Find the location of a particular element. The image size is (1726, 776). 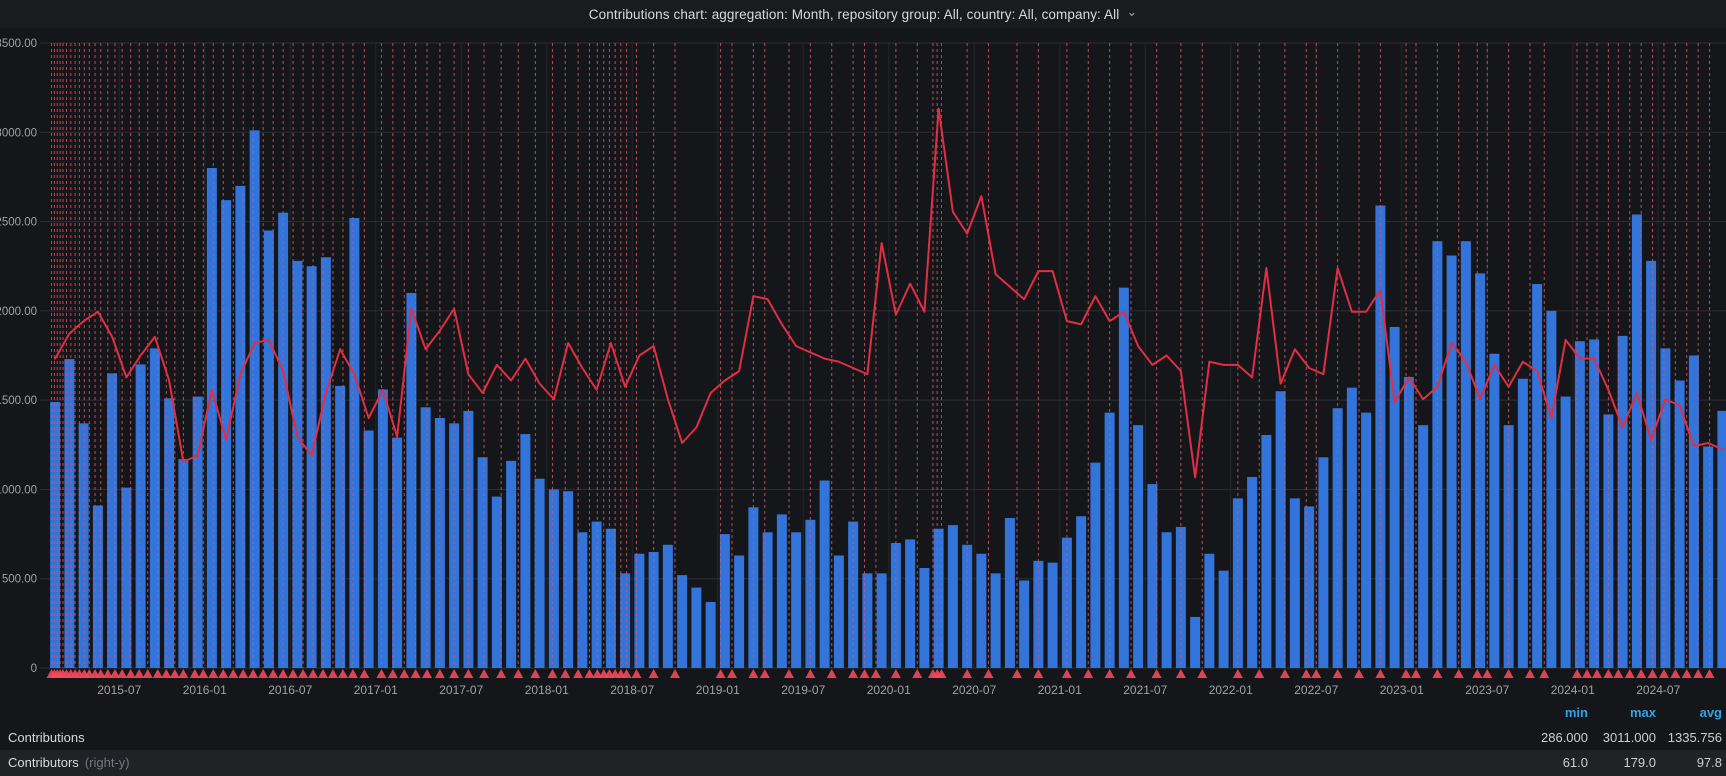

svg-text: 0 is located at coordinates (34, 669).